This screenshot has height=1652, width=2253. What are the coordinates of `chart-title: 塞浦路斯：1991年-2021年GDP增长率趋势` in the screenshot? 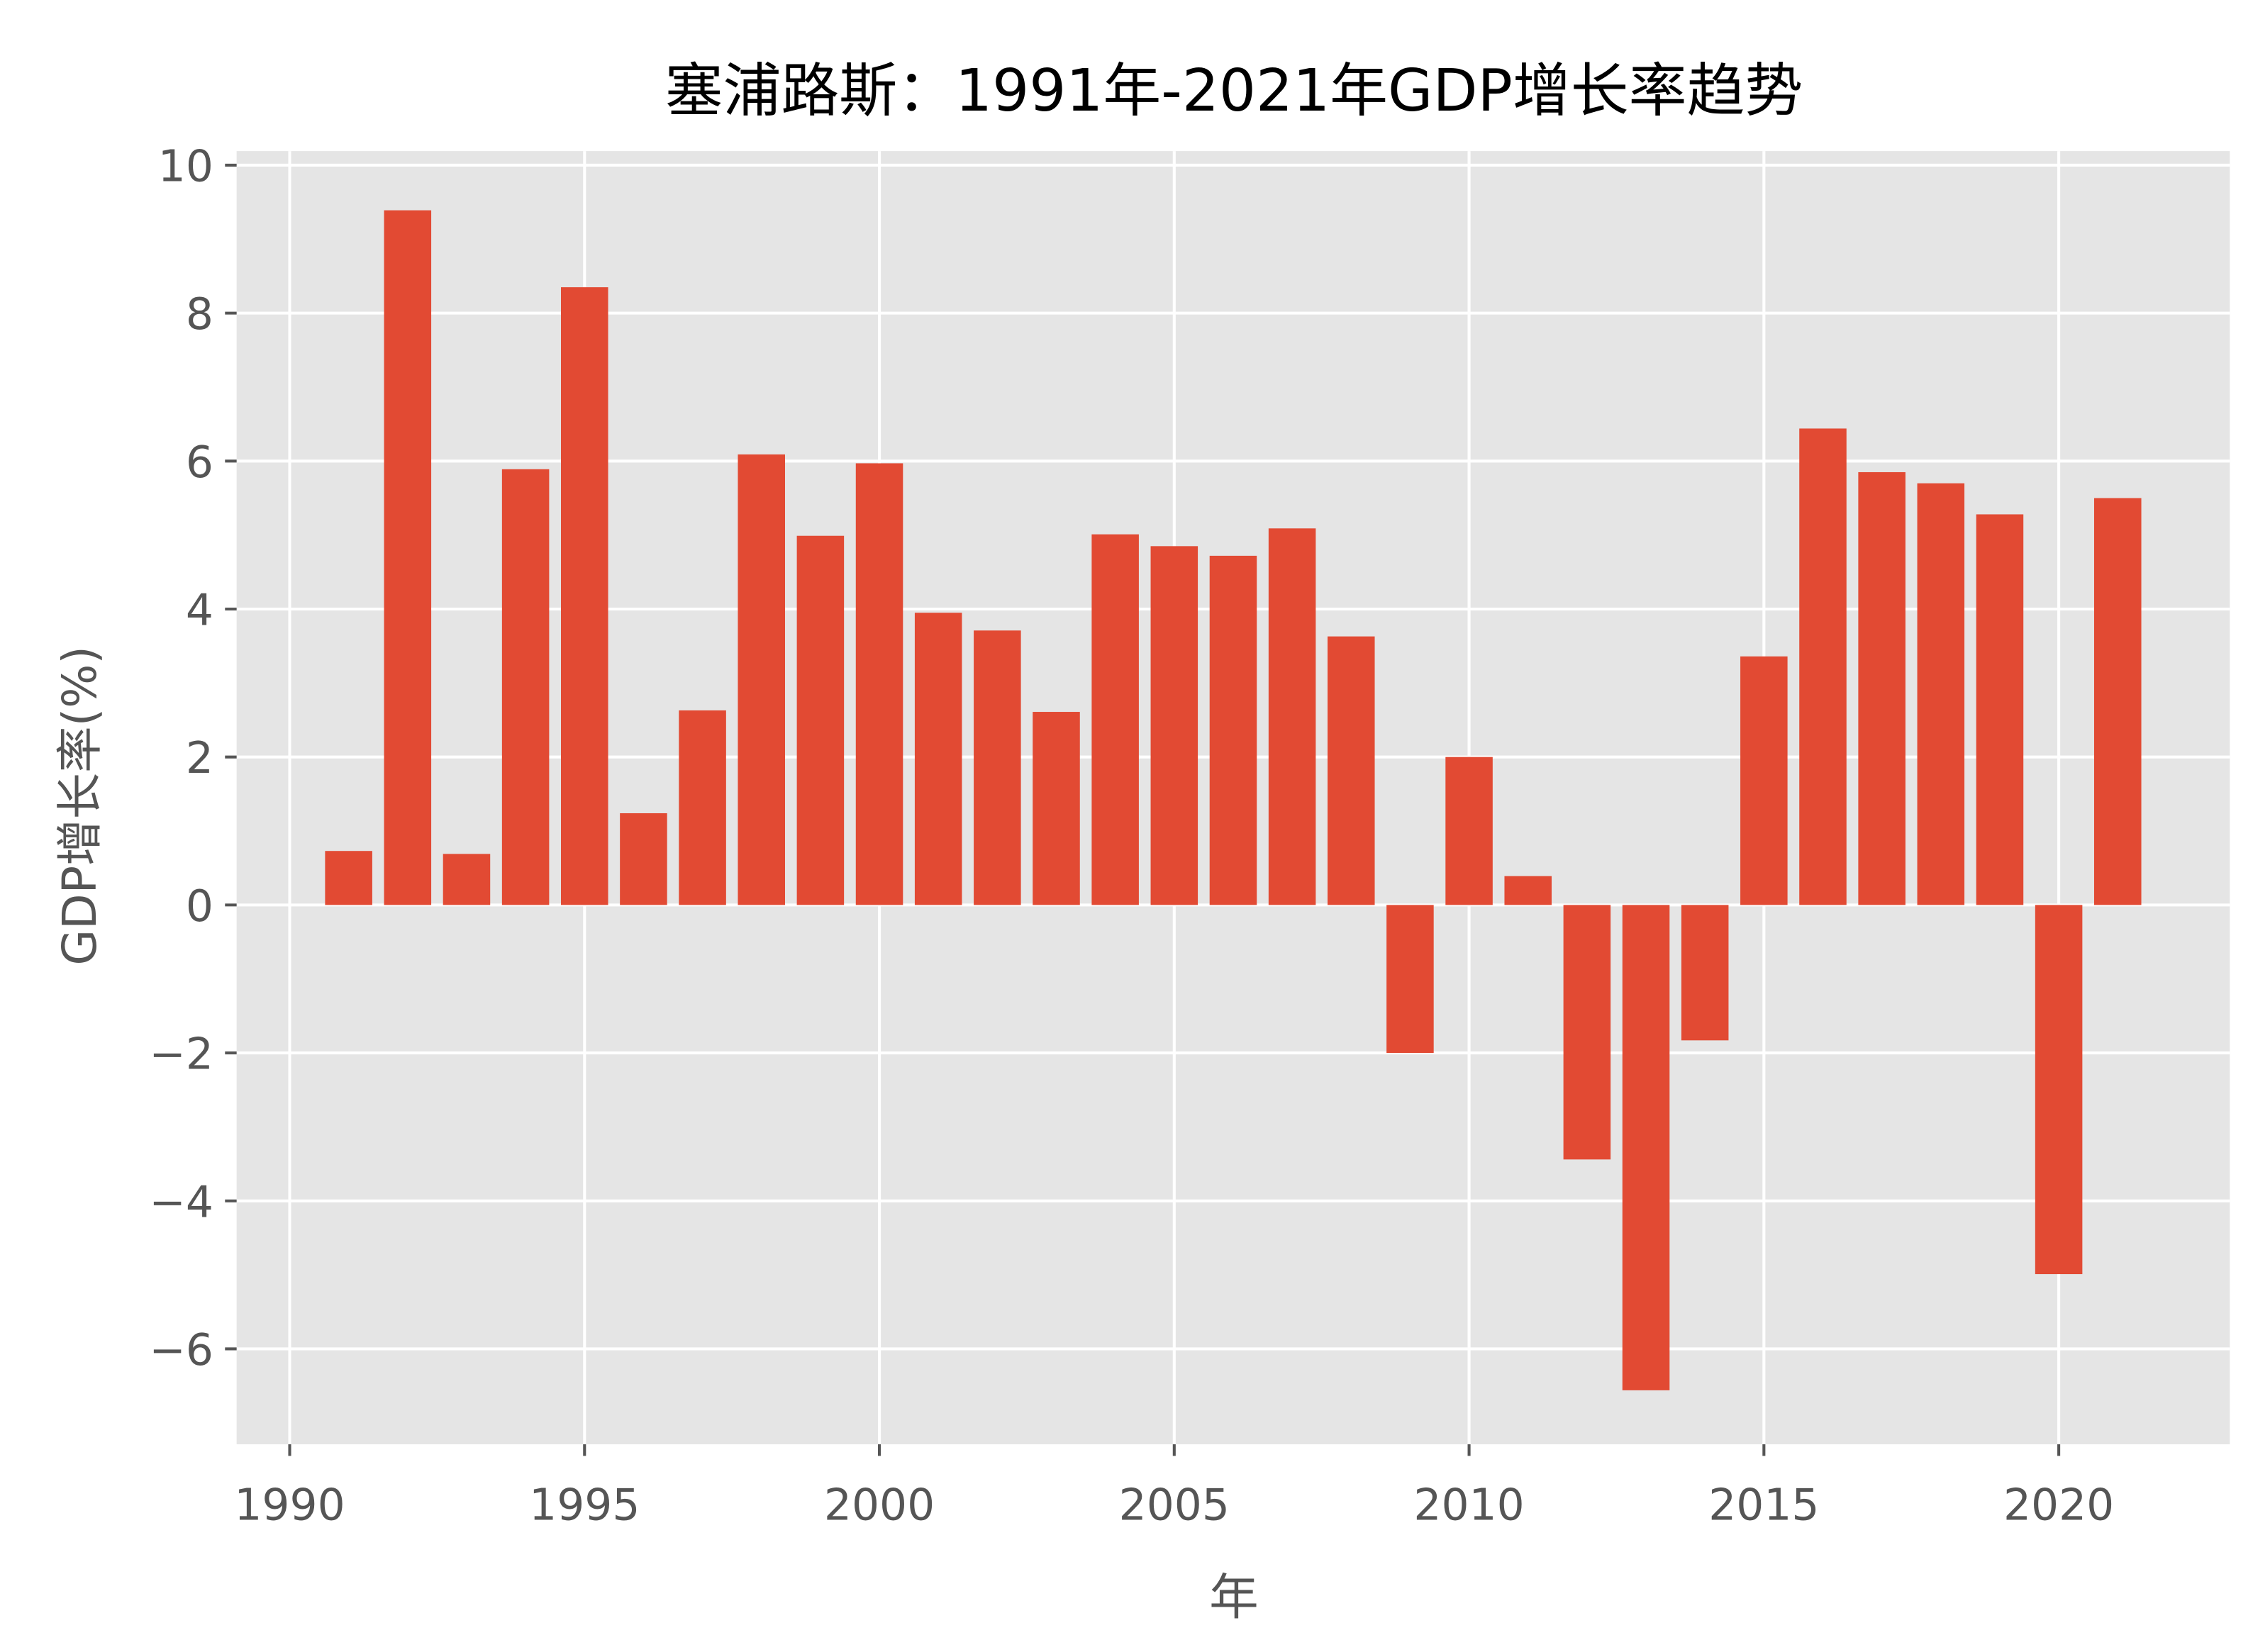 It's located at (1234, 91).